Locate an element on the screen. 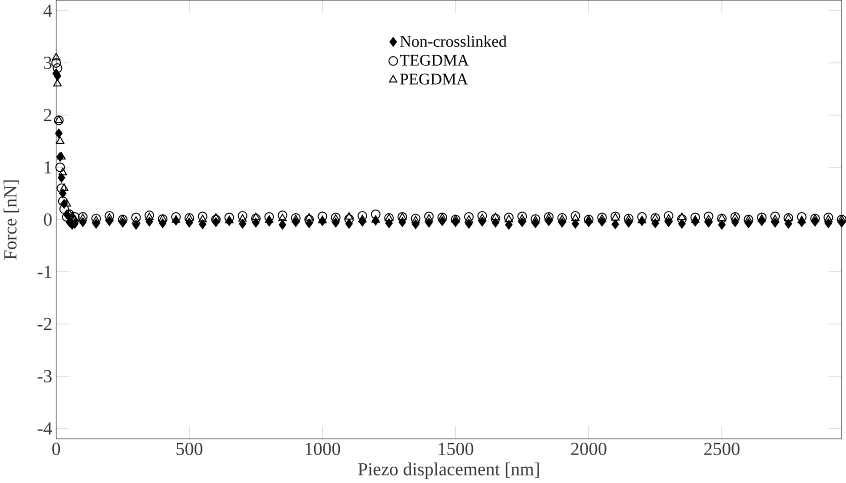  y-axis-title: Force [nN] is located at coordinates (11, 220).